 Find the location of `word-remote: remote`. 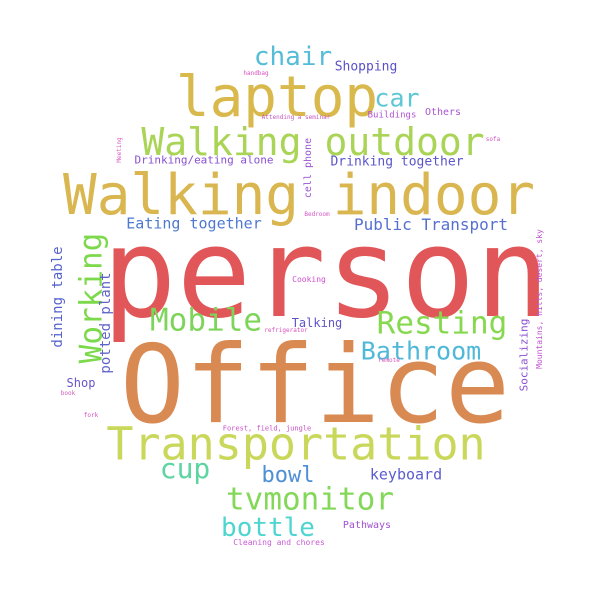

word-remote: remote is located at coordinates (389, 360).